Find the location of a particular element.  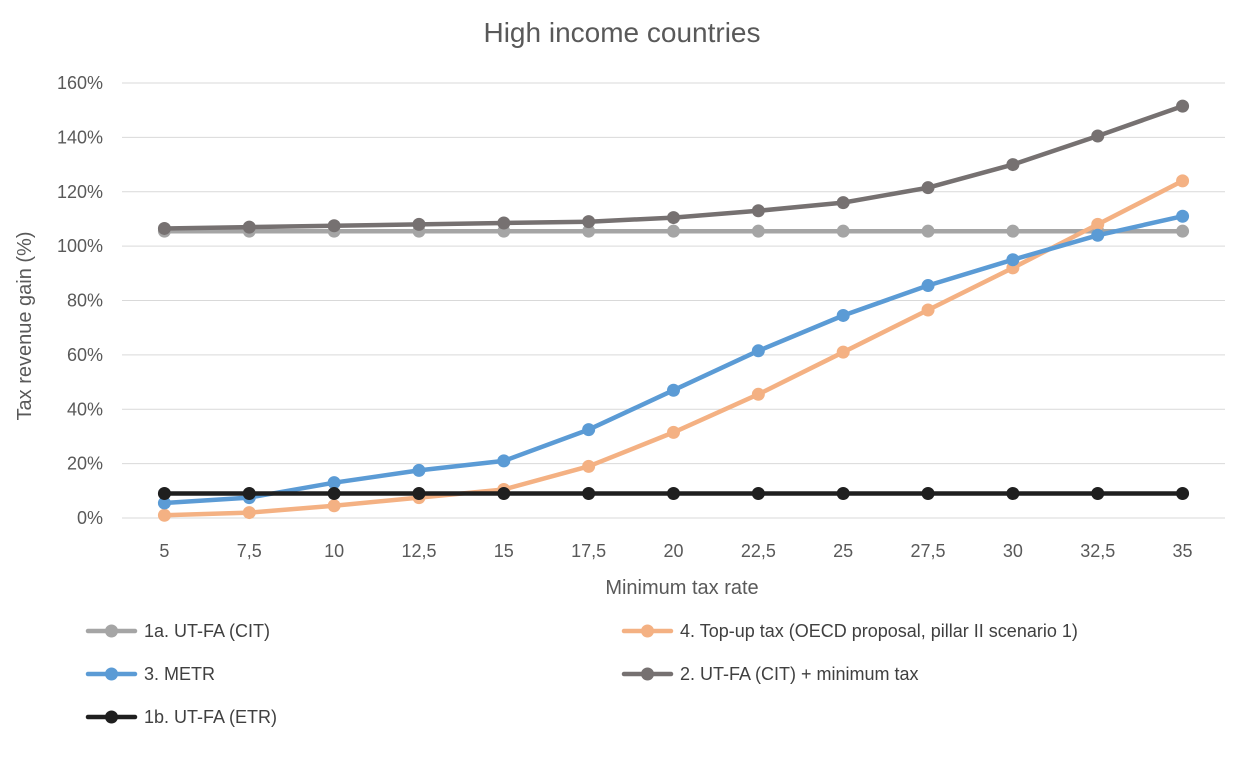

x-tick-label: 12,5 is located at coordinates (418, 551).